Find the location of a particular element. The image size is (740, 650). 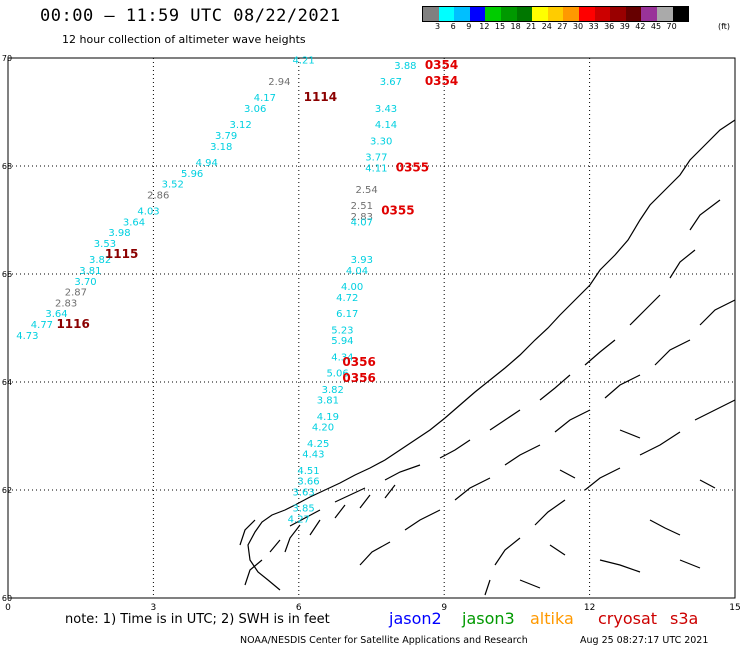

wave-height-label: 3.85 is located at coordinates (304, 509).